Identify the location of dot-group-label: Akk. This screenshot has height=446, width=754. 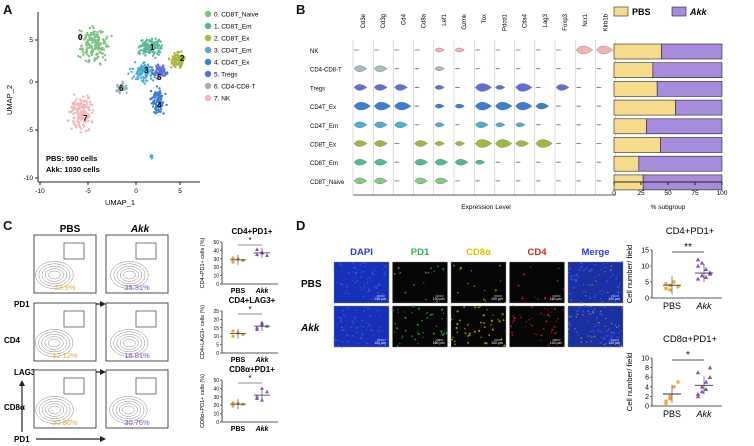
(262, 291).